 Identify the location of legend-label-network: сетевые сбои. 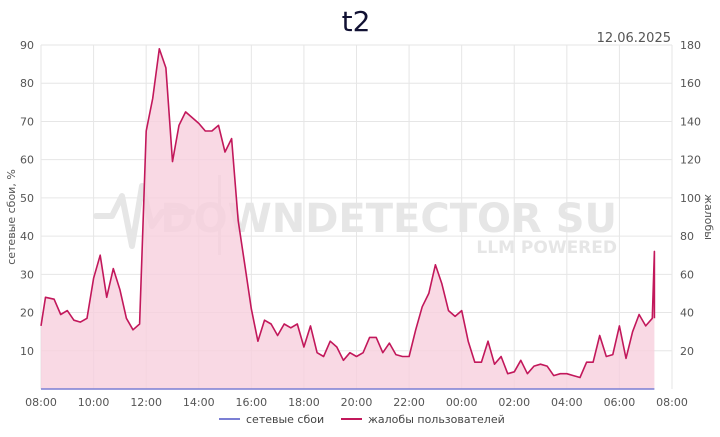
(285, 419).